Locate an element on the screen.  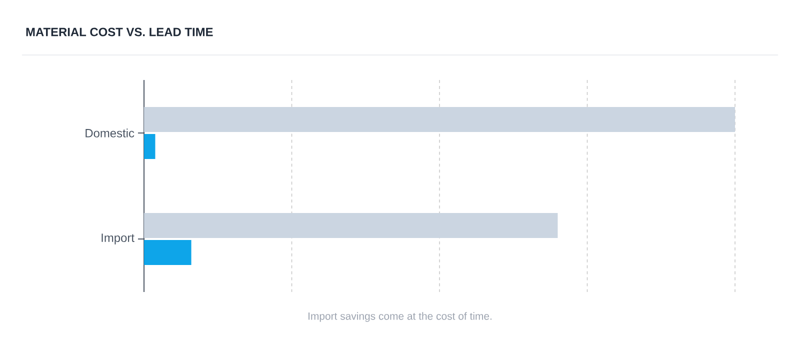
y-tick-label: Domestic is located at coordinates (110, 133).